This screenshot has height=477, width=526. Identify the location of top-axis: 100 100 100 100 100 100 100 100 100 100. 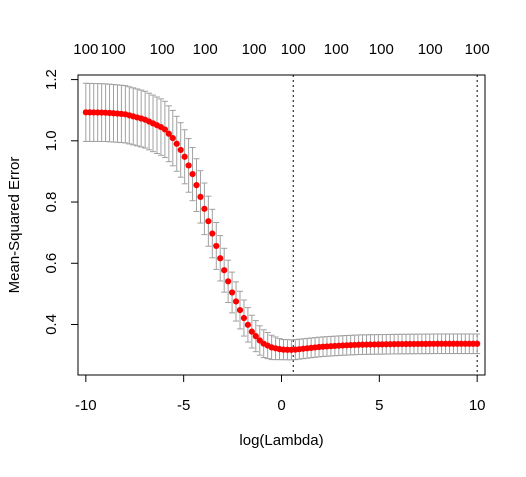
(281, 49).